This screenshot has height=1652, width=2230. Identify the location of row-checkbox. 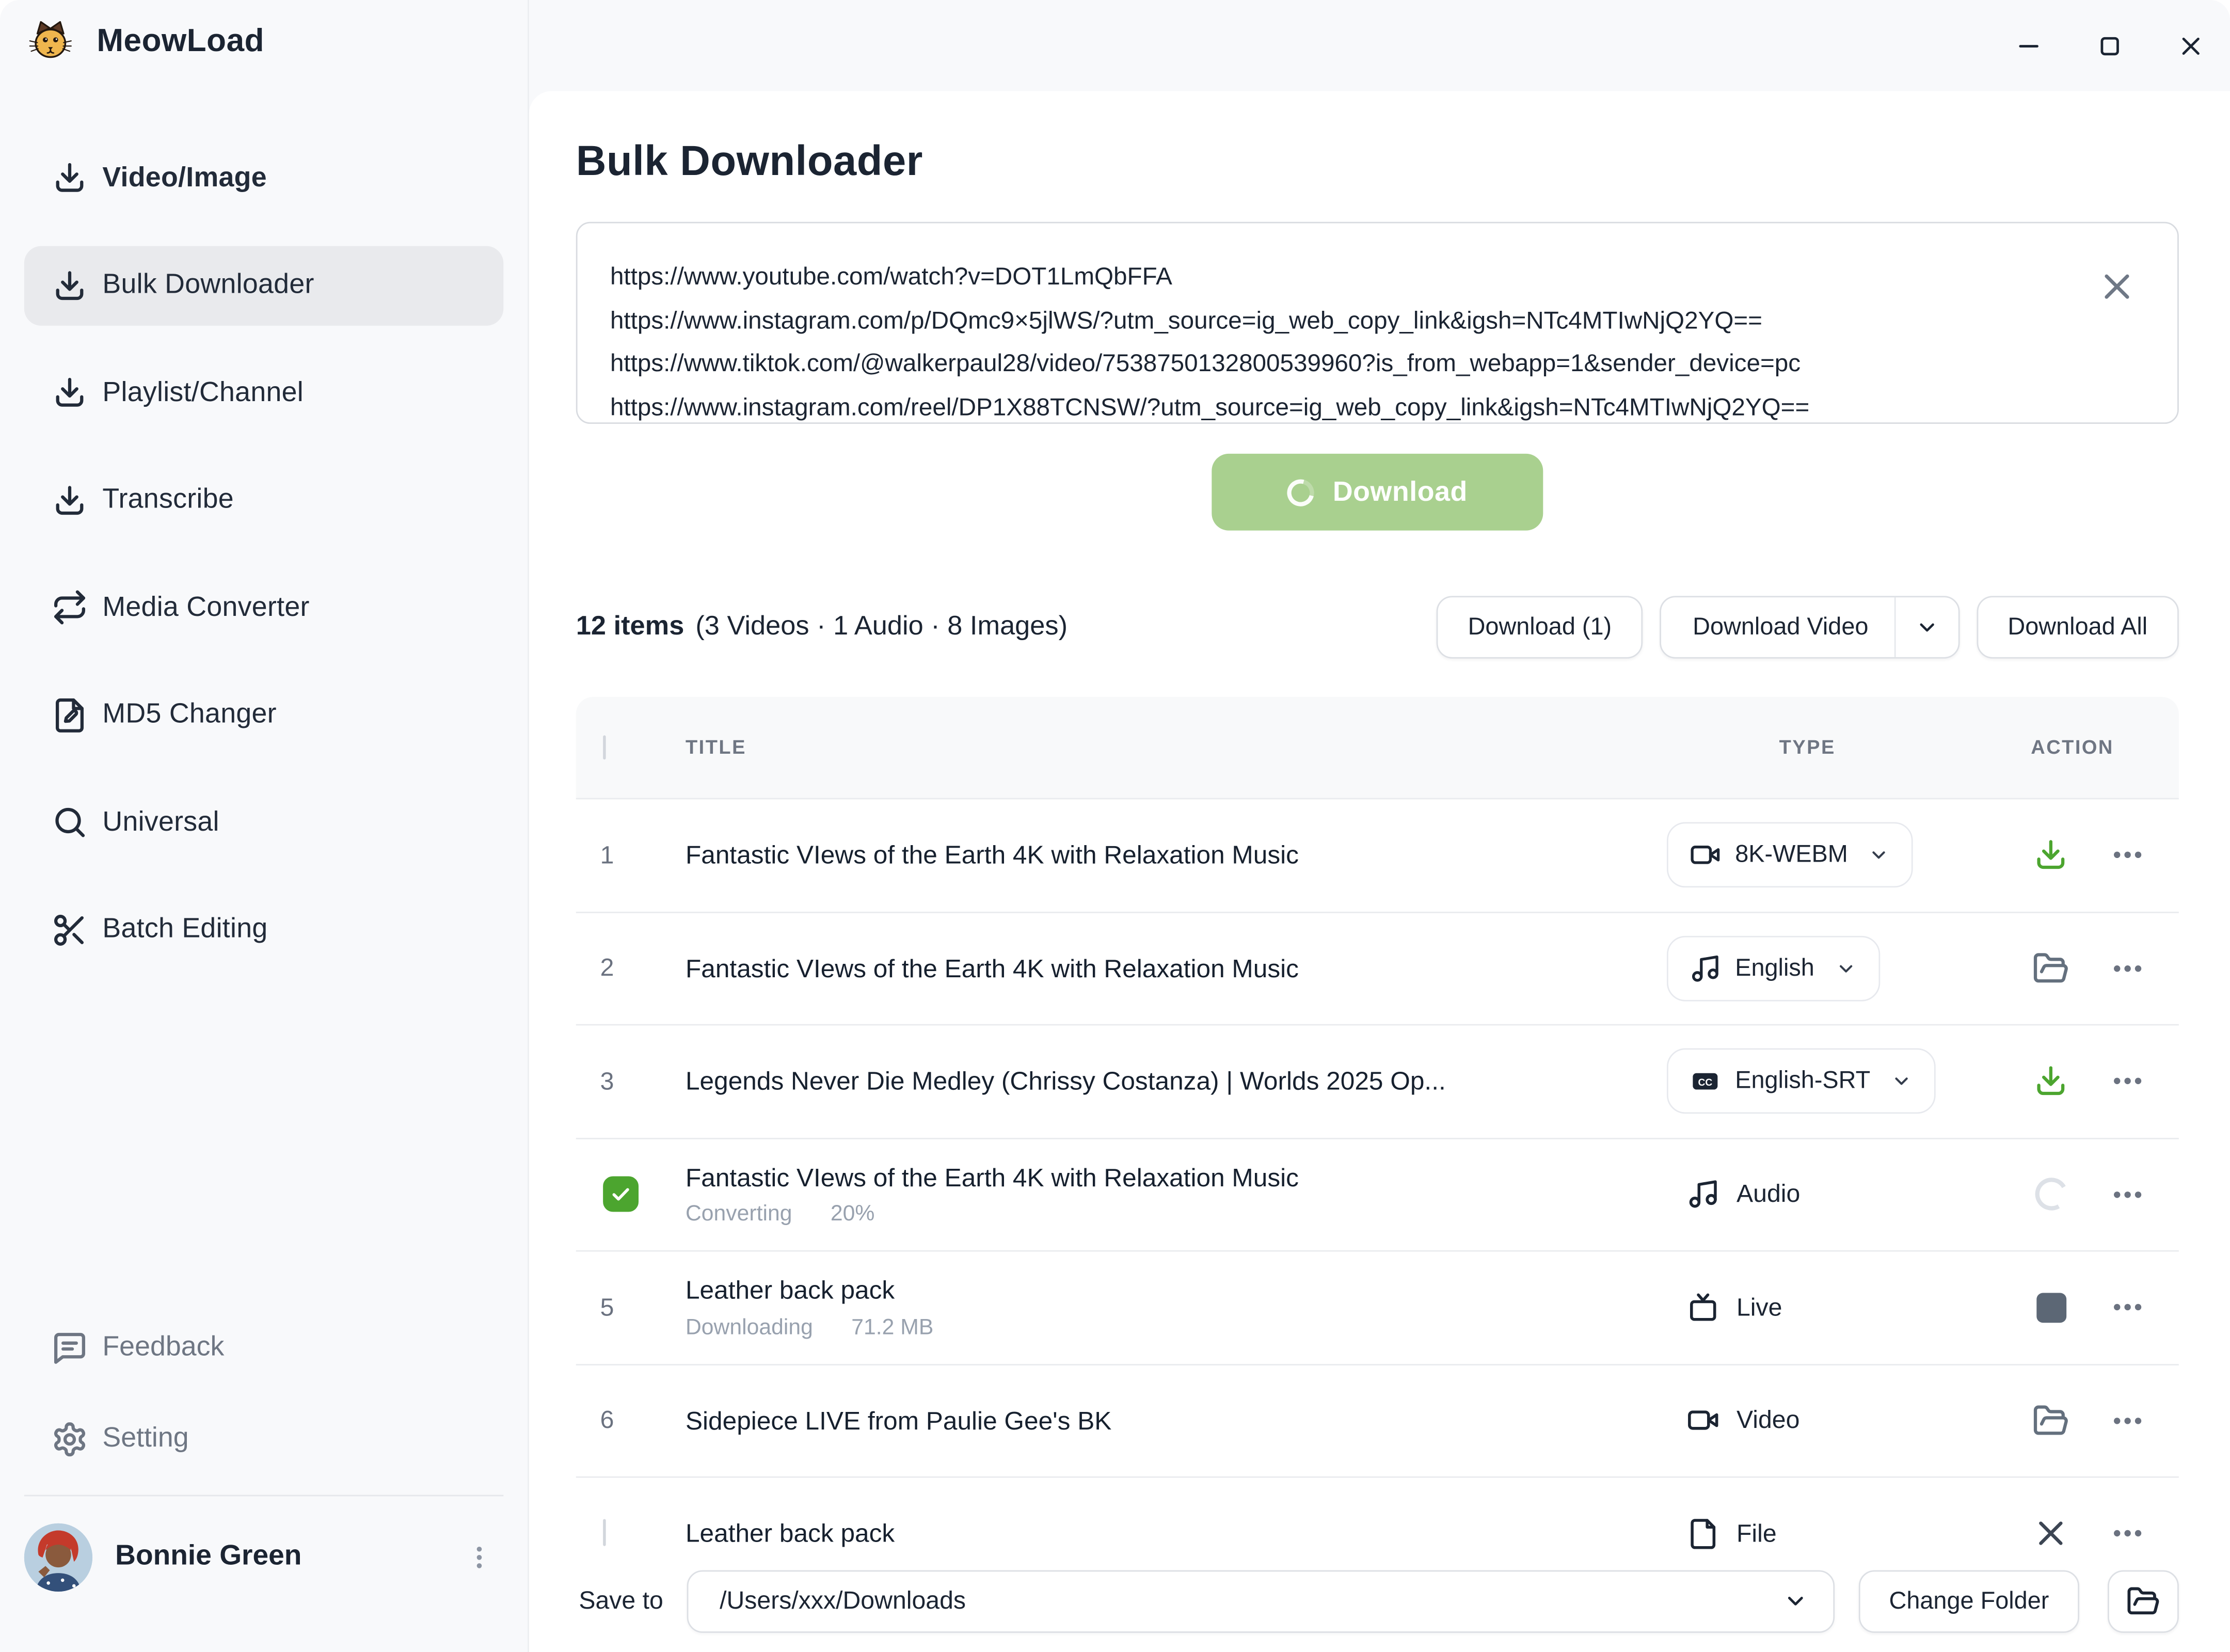
(605, 1533).